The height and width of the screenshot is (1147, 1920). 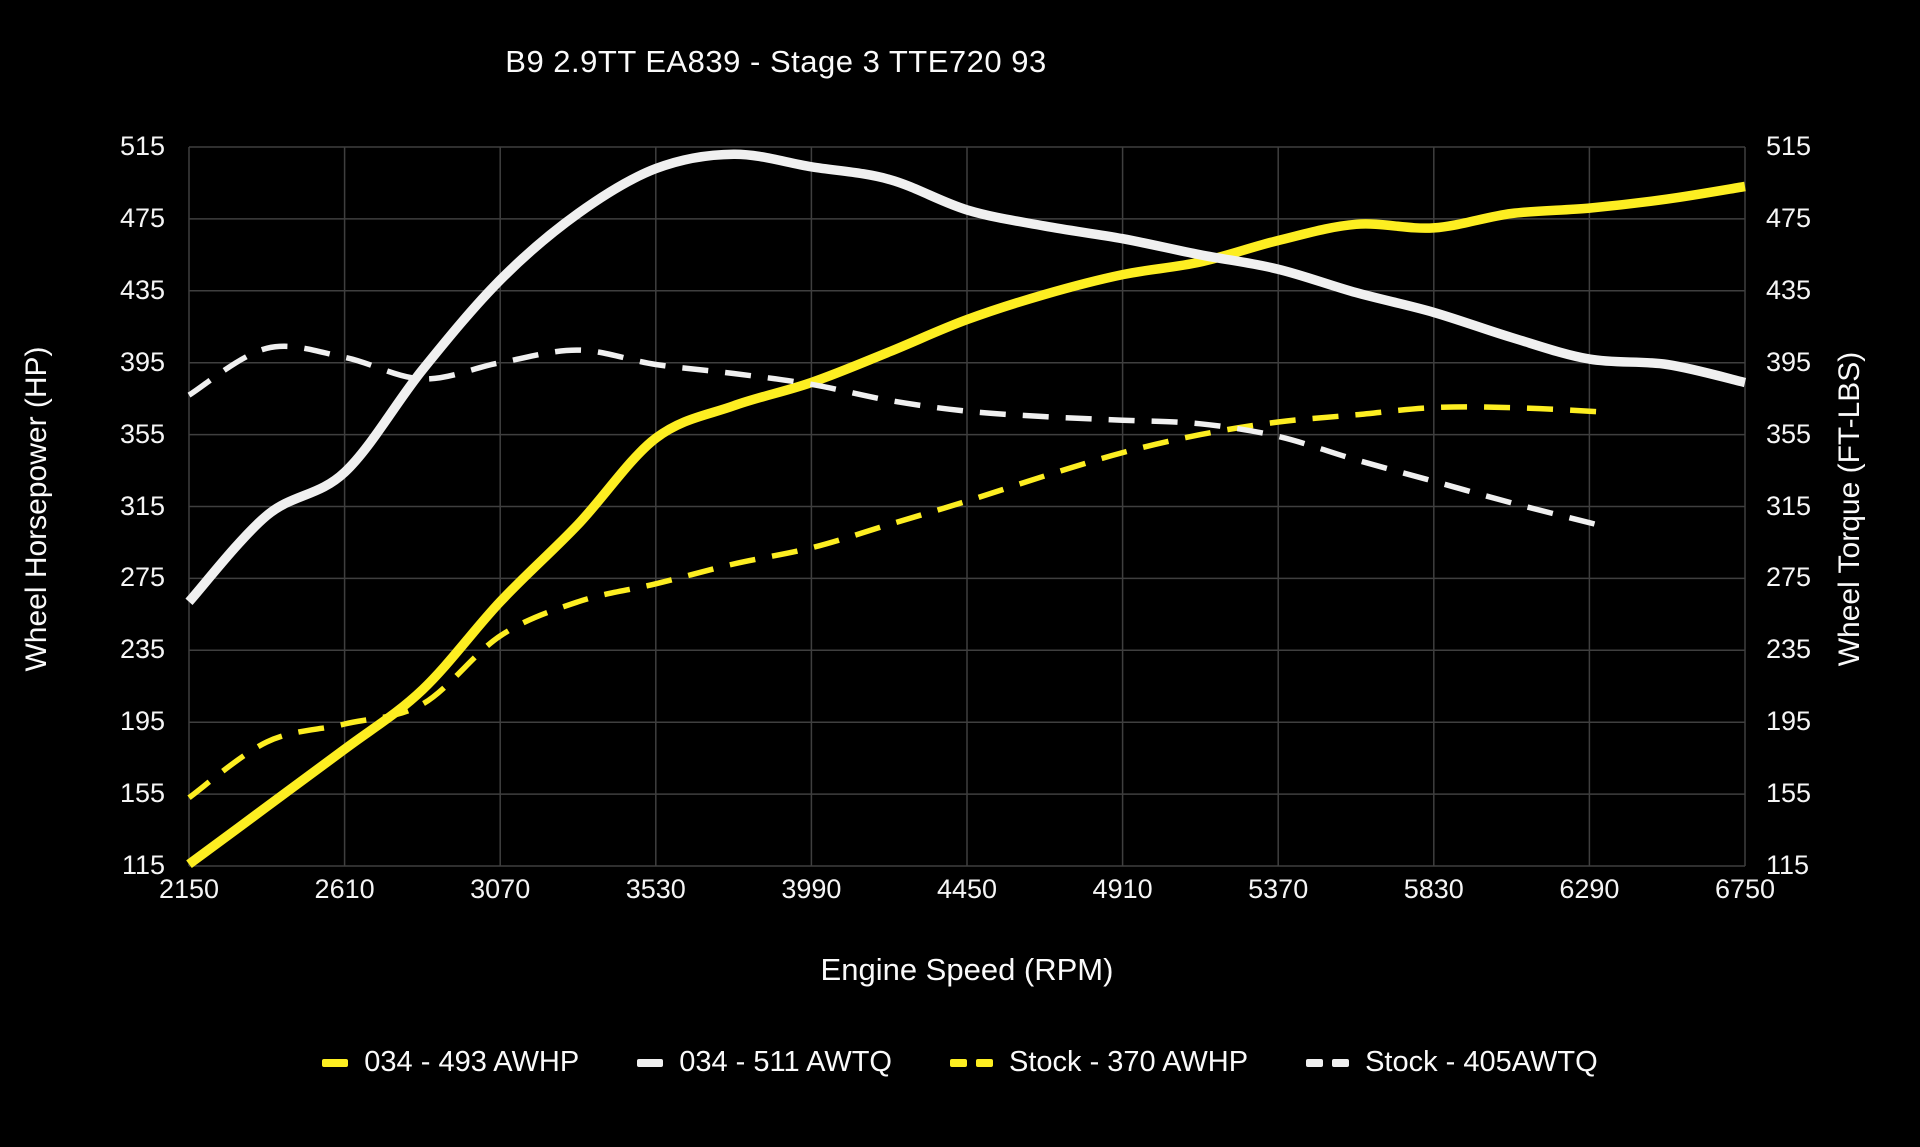 I want to click on x-tick-4910: 4910, so click(x=1122, y=889).